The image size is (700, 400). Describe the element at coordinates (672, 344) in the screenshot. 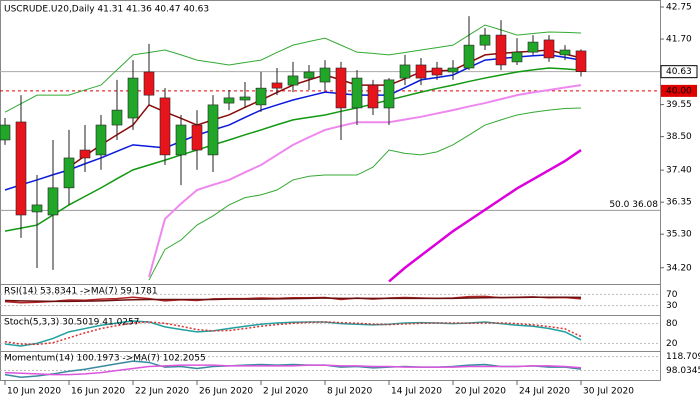

I see `indicator-tick-label: 20` at that location.